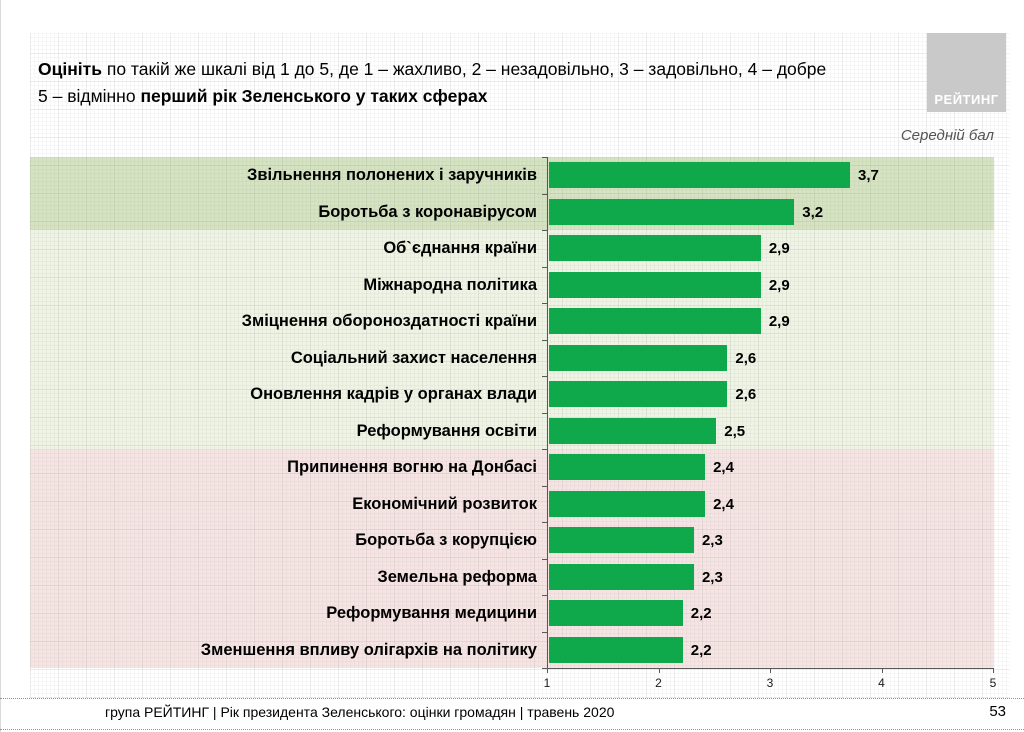 This screenshot has height=732, width=1024. I want to click on x-tick-label: 5, so click(993, 683).